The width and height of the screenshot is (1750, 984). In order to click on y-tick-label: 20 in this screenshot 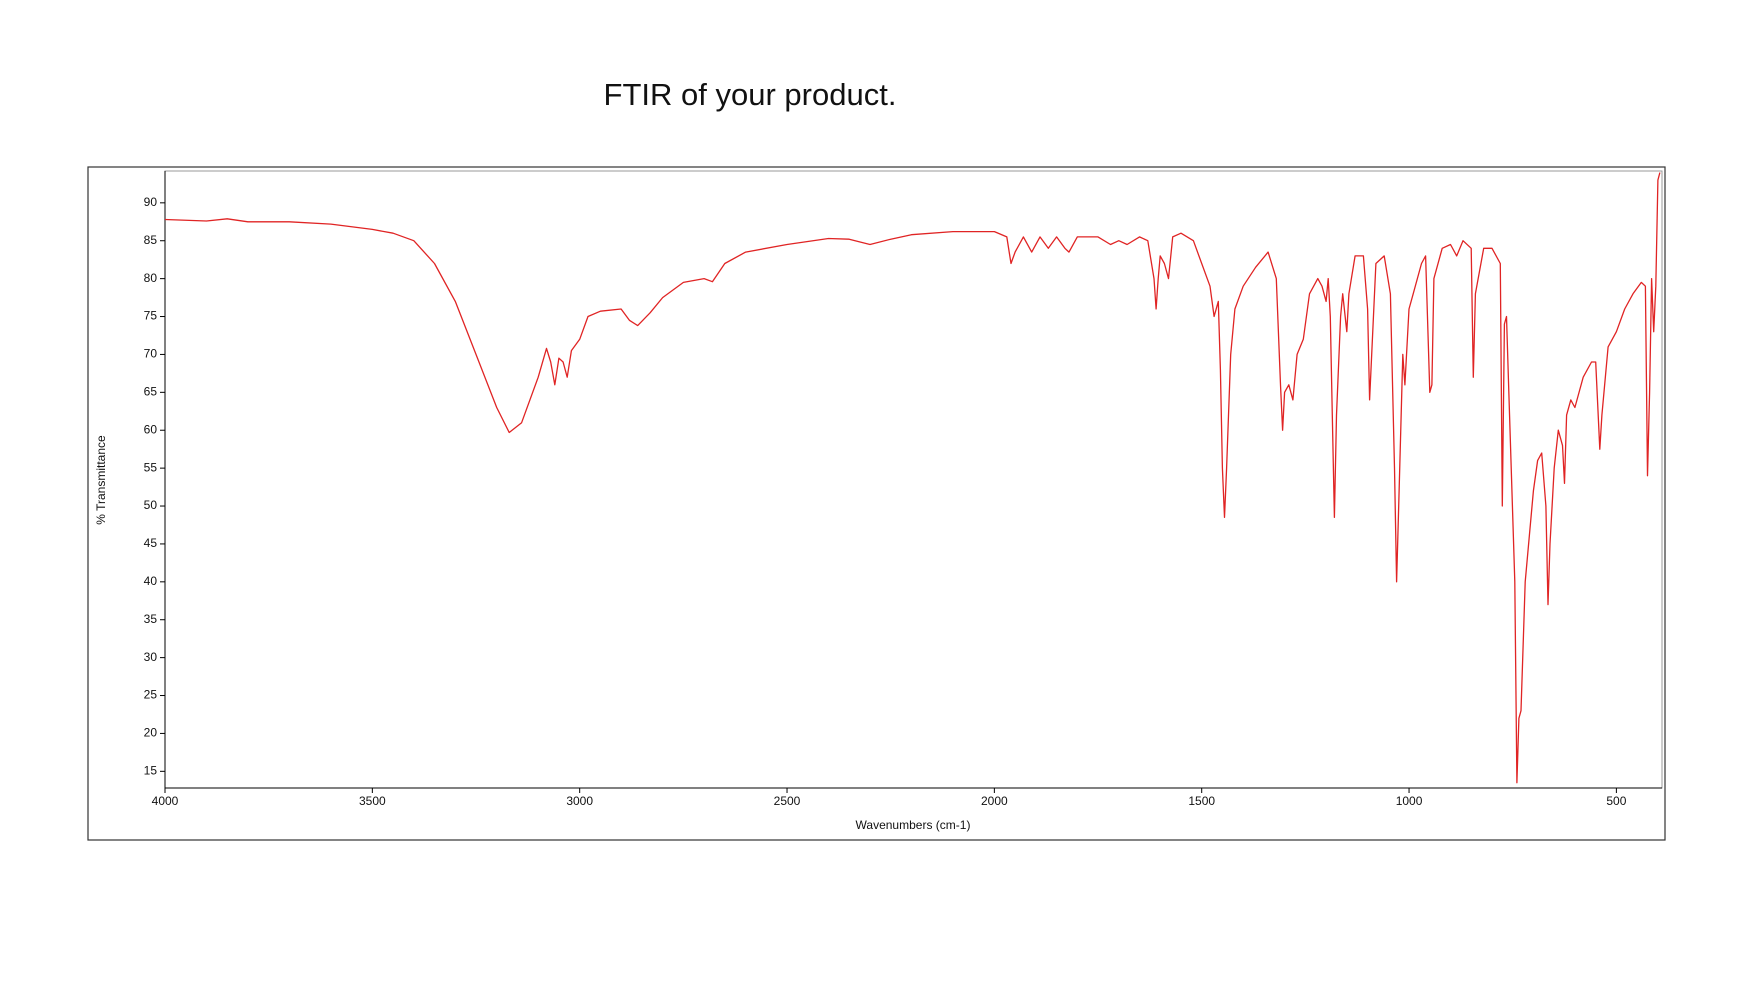, I will do `click(151, 733)`.